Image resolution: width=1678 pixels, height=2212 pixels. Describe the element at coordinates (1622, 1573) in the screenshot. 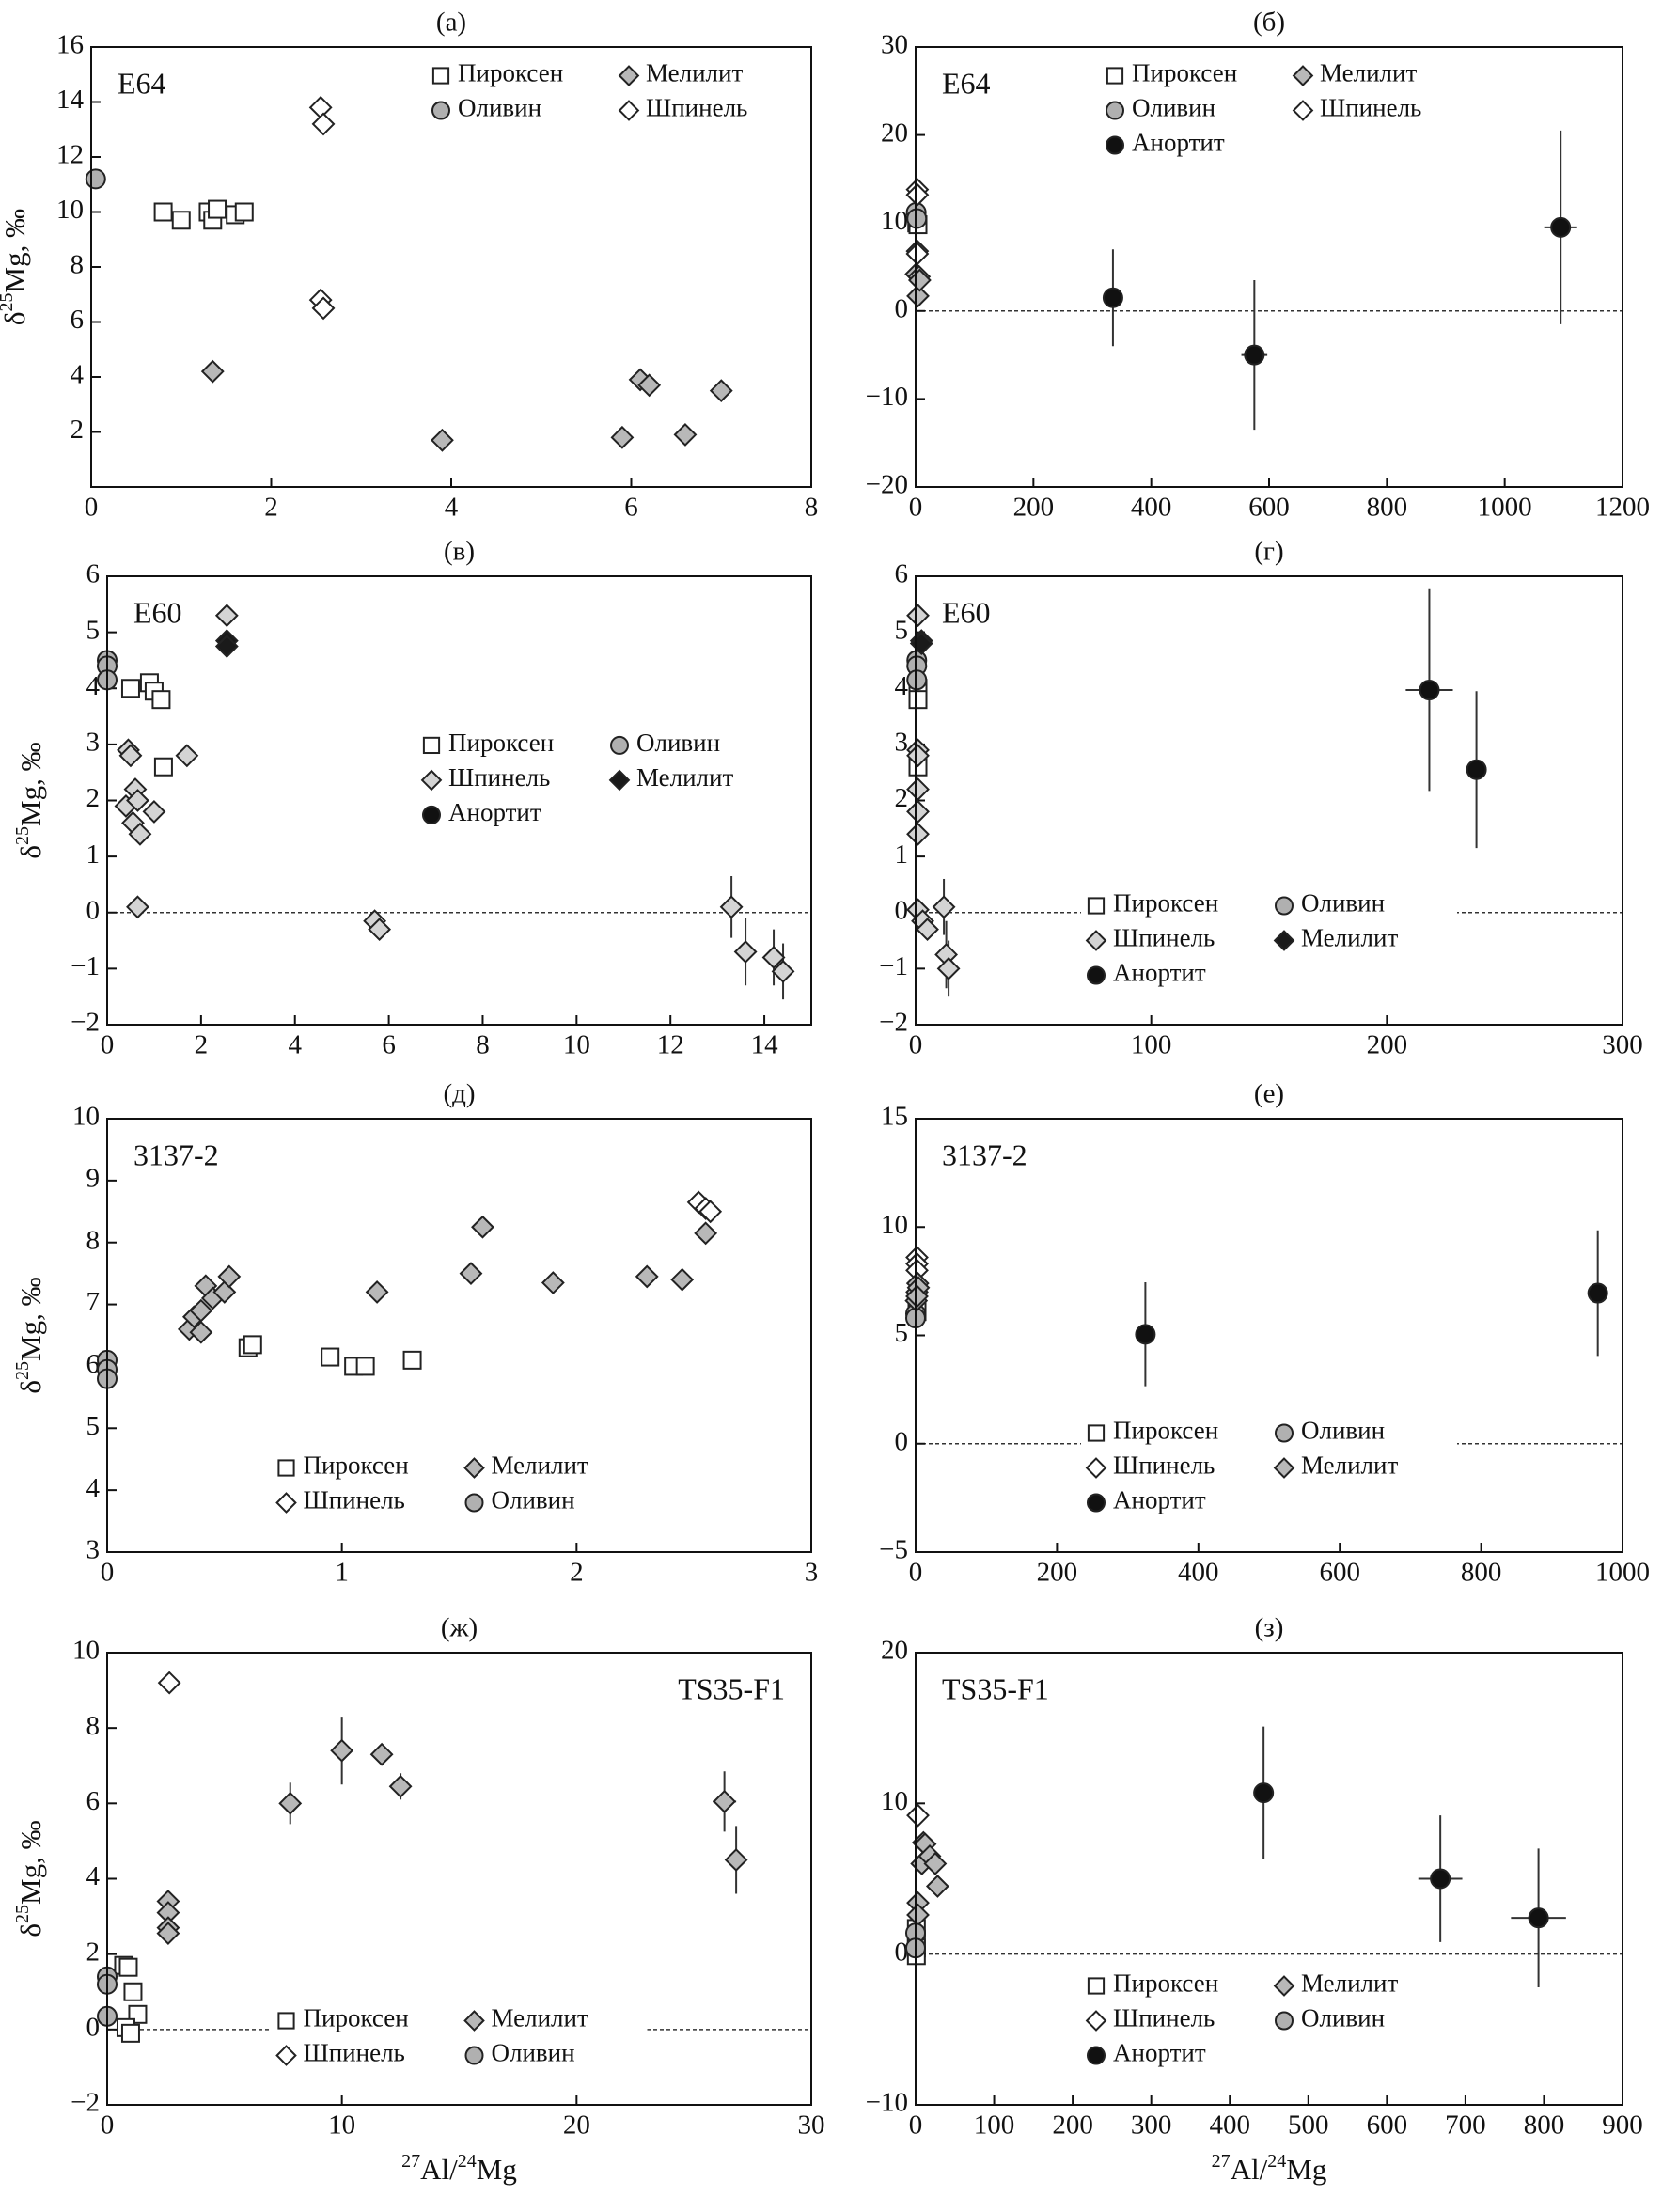

I see `x-tick-label: 1000` at that location.